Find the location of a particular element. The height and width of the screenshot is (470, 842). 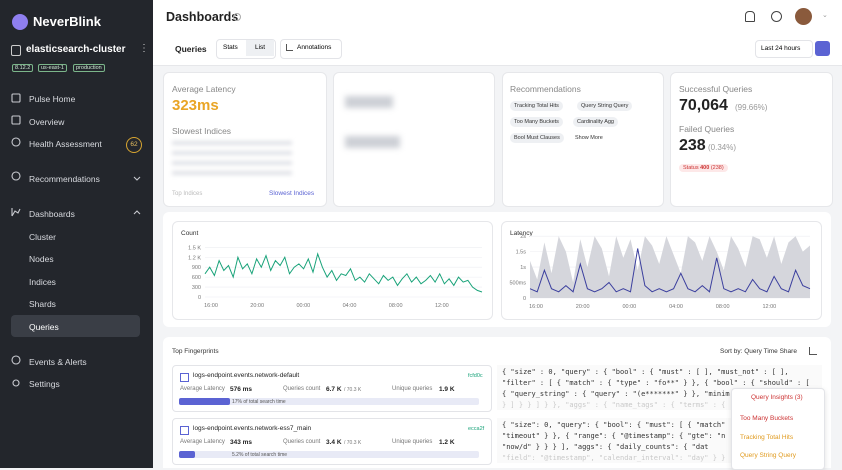

annotations-label: Annotations is located at coordinates (314, 47).